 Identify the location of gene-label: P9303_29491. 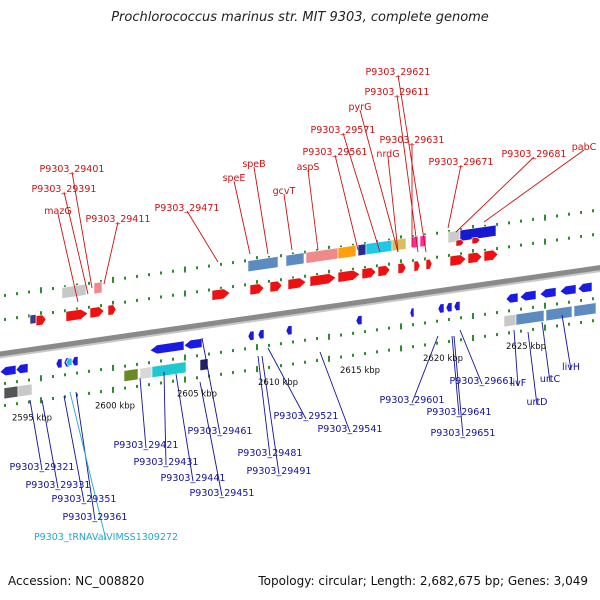
(279, 471).